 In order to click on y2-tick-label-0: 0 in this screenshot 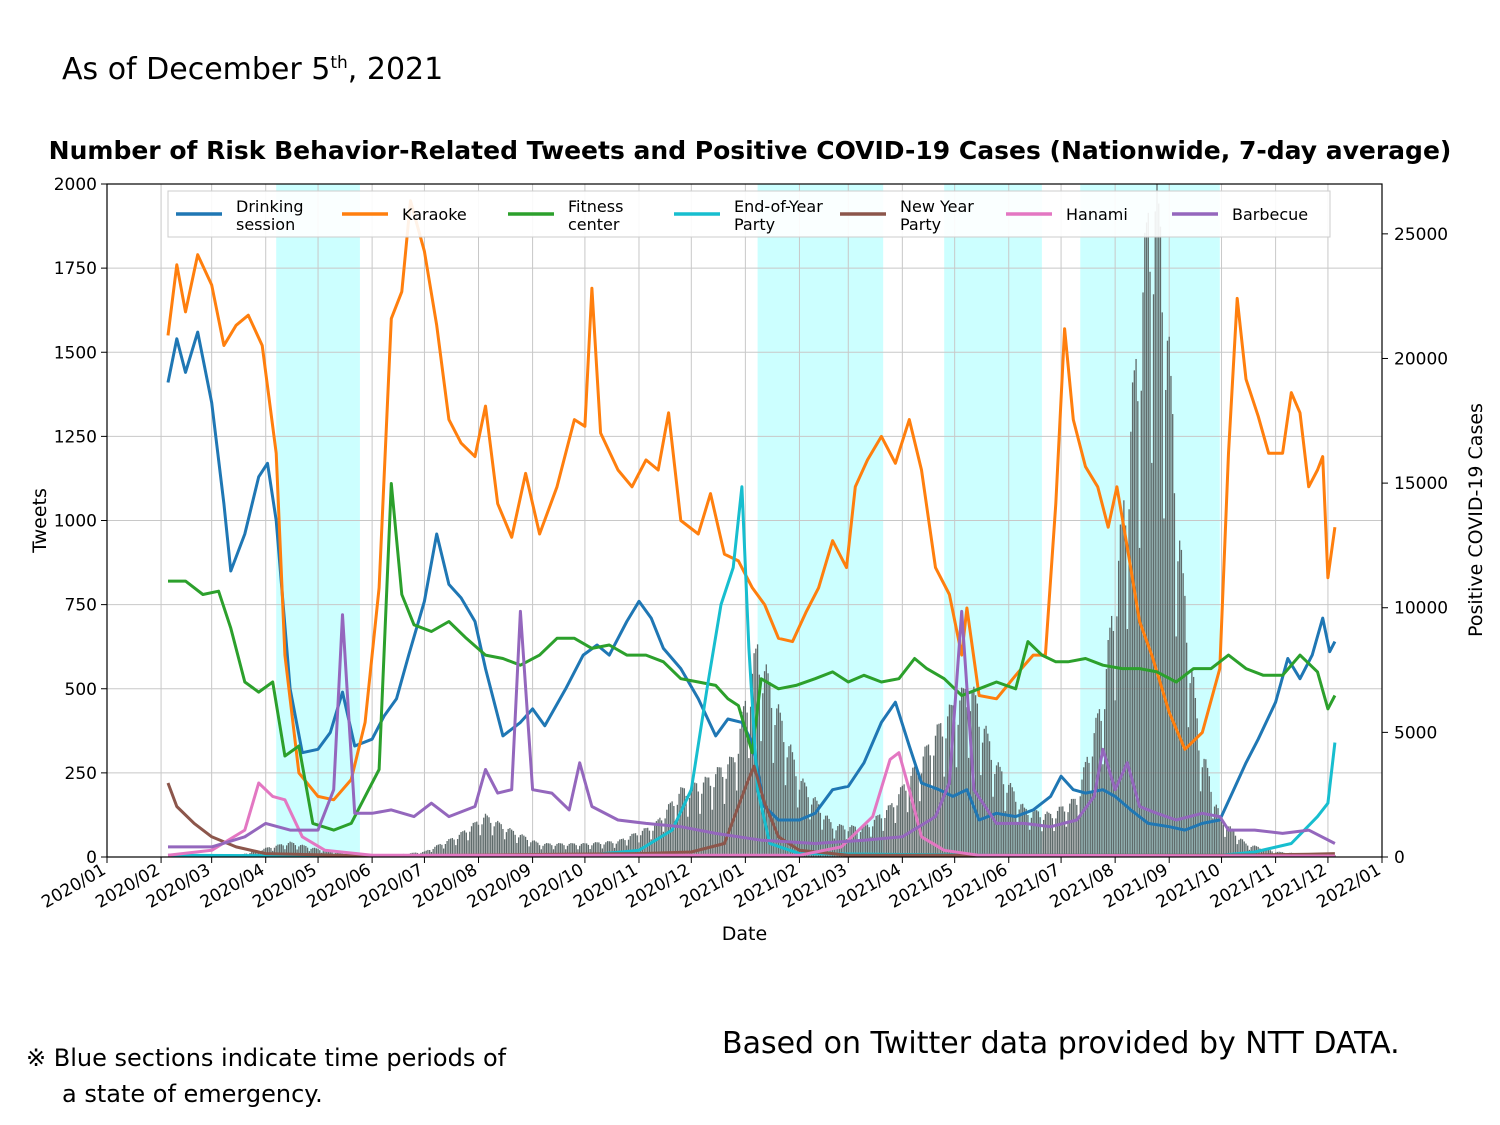, I will do `click(1399, 858)`.